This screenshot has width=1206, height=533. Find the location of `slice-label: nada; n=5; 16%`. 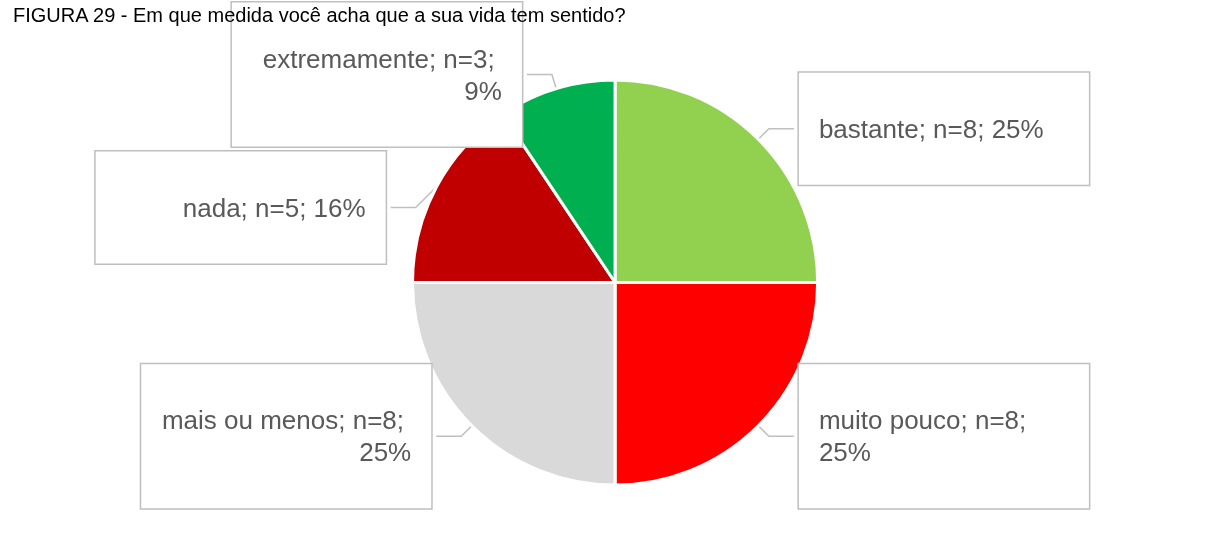

slice-label: nada; n=5; 16% is located at coordinates (274, 207).